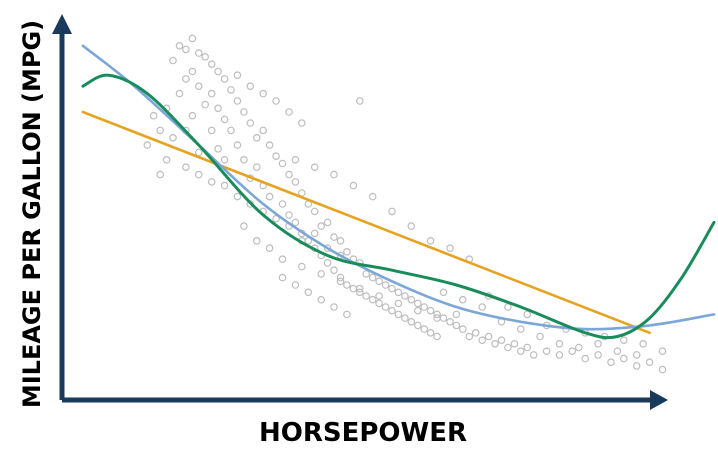 The width and height of the screenshot is (718, 460). What do you see at coordinates (32, 214) in the screenshot?
I see `y-axis-label: MILEAGE PER GALLON (MPG)` at bounding box center [32, 214].